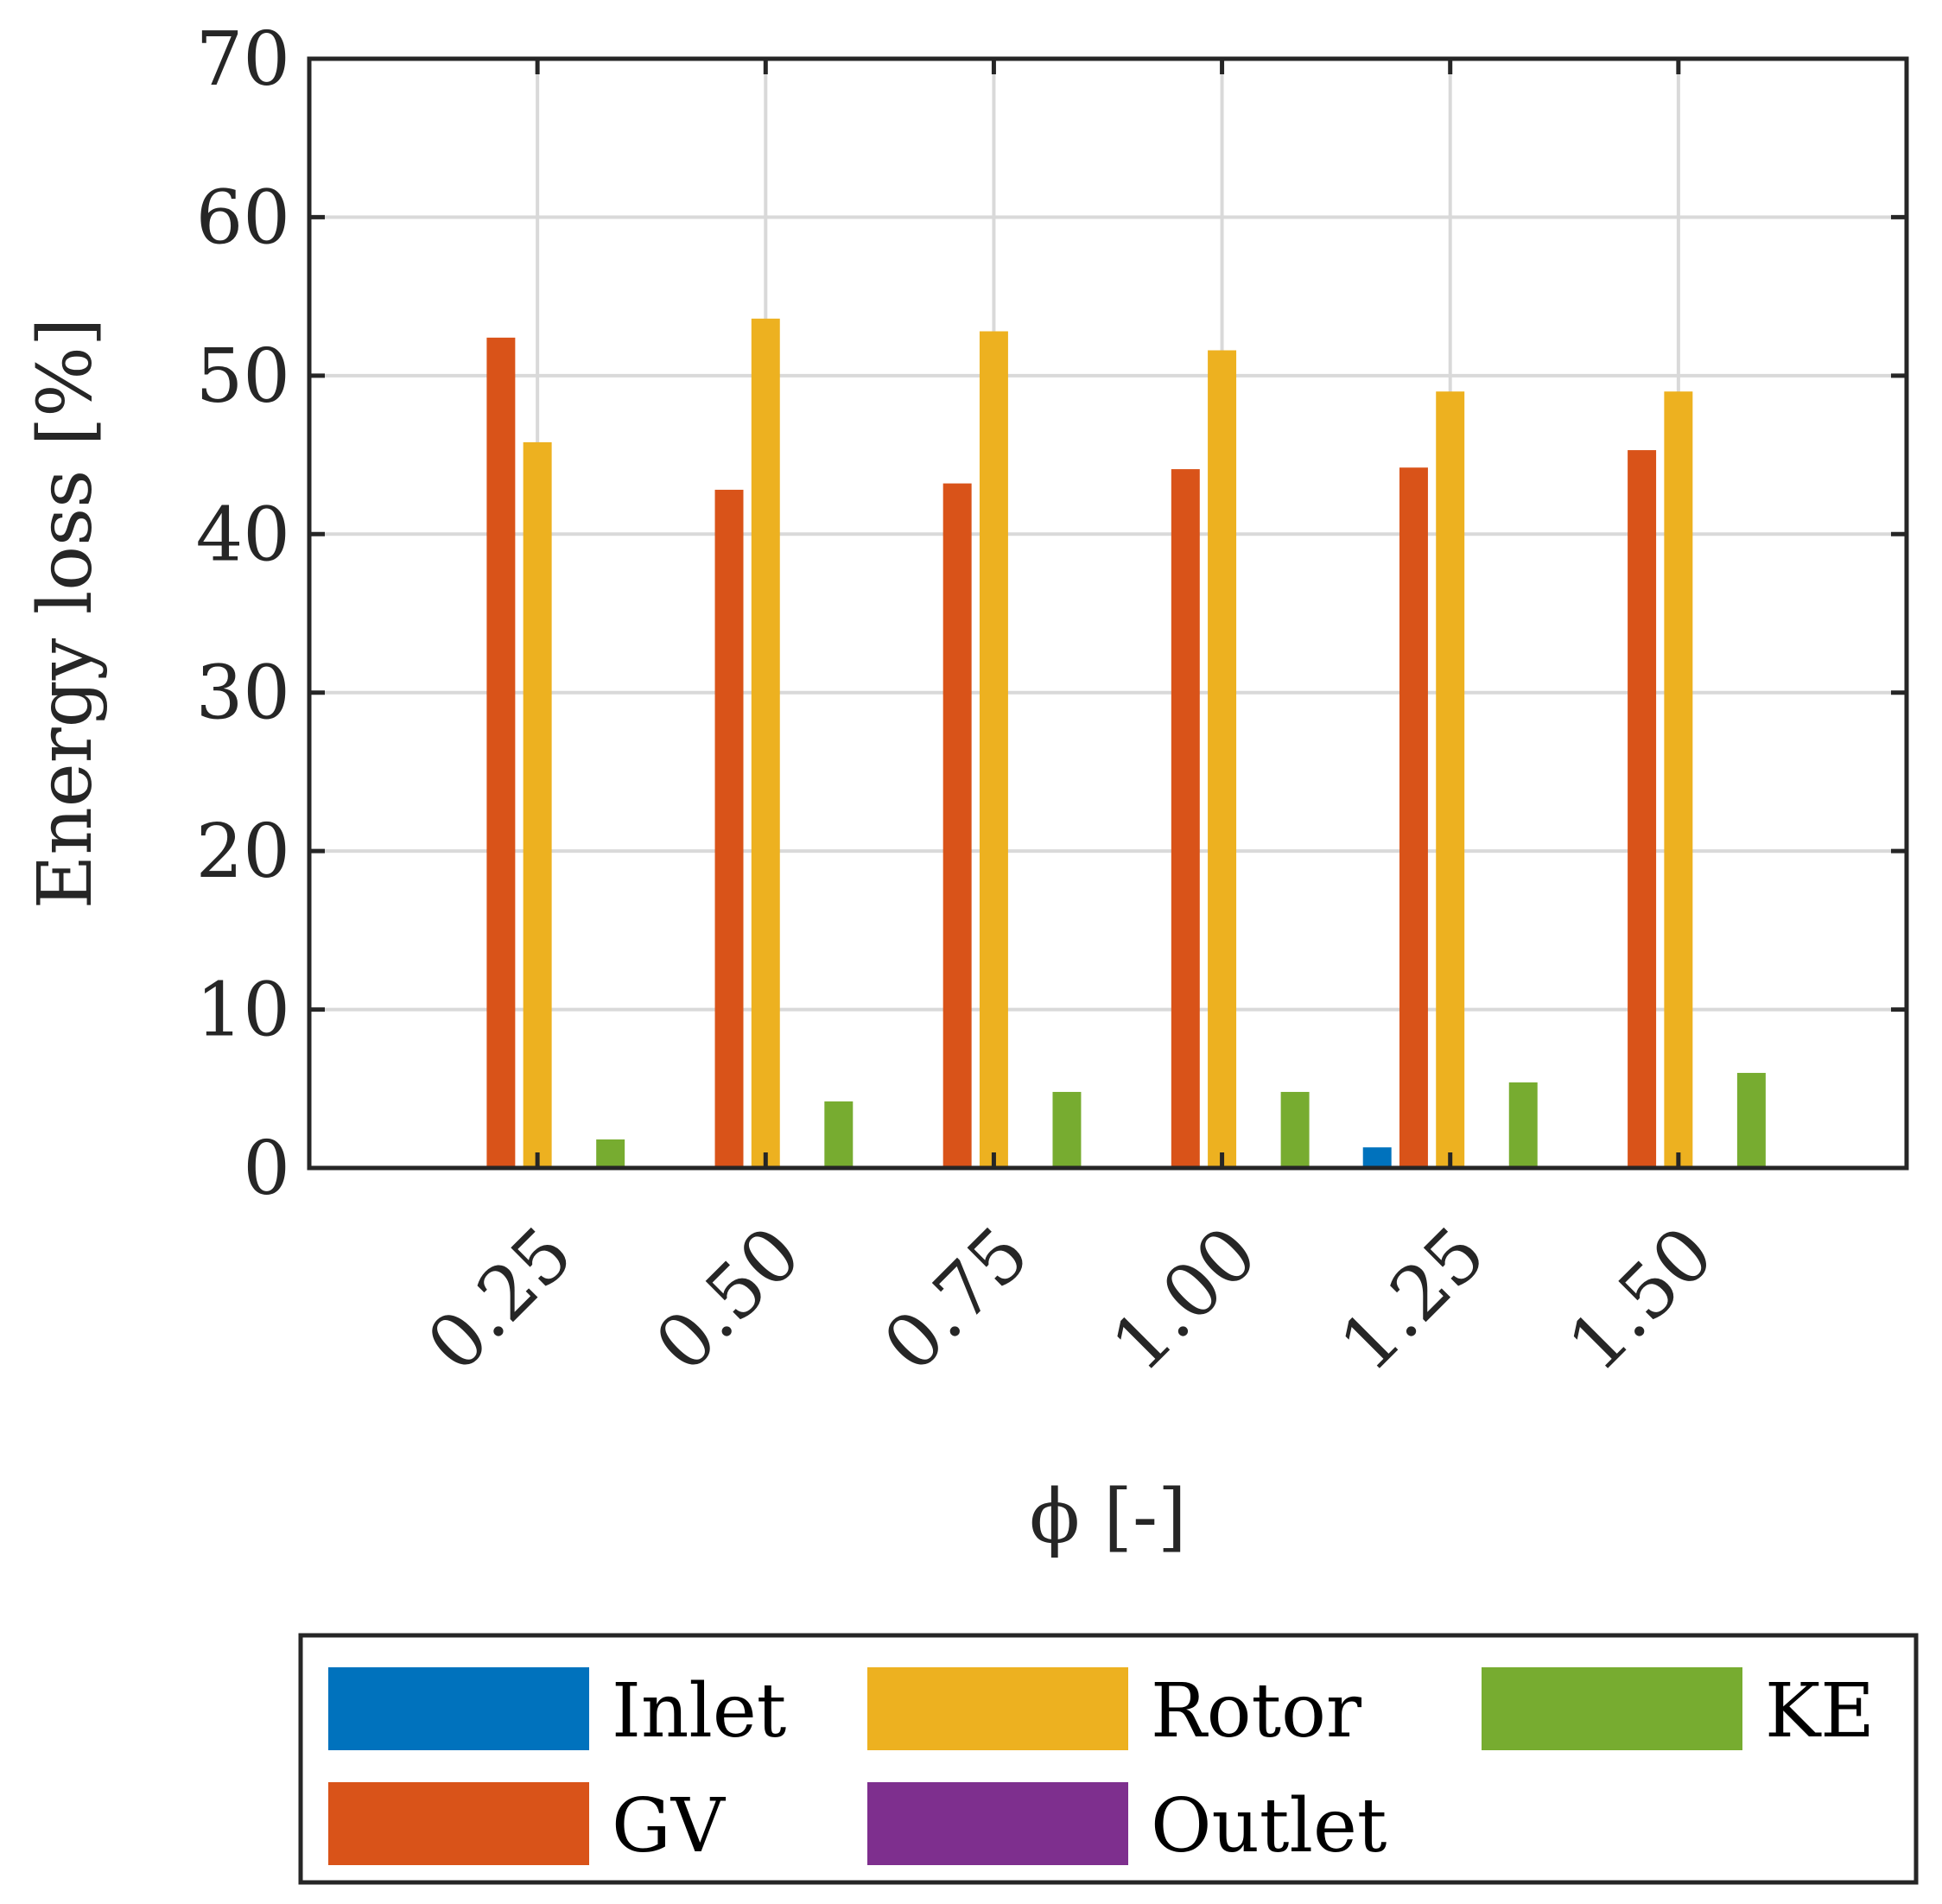  What do you see at coordinates (243, 694) in the screenshot?
I see `y-tick-label: 30` at bounding box center [243, 694].